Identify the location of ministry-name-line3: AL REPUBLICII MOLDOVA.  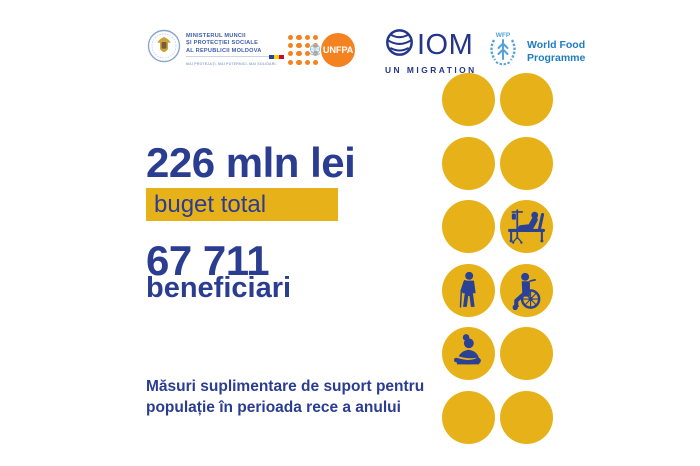
(224, 50).